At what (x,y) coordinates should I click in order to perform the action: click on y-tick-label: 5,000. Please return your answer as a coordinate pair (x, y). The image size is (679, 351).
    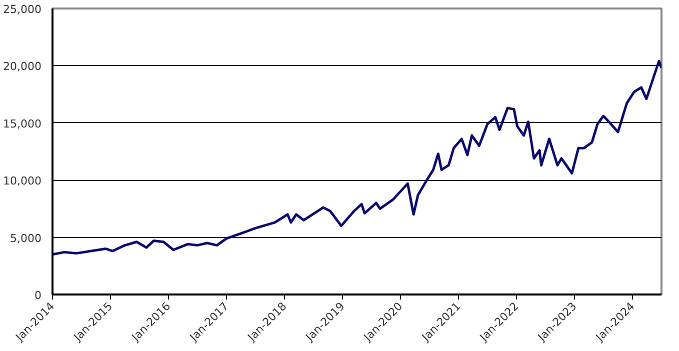
    Looking at the image, I should click on (26, 238).